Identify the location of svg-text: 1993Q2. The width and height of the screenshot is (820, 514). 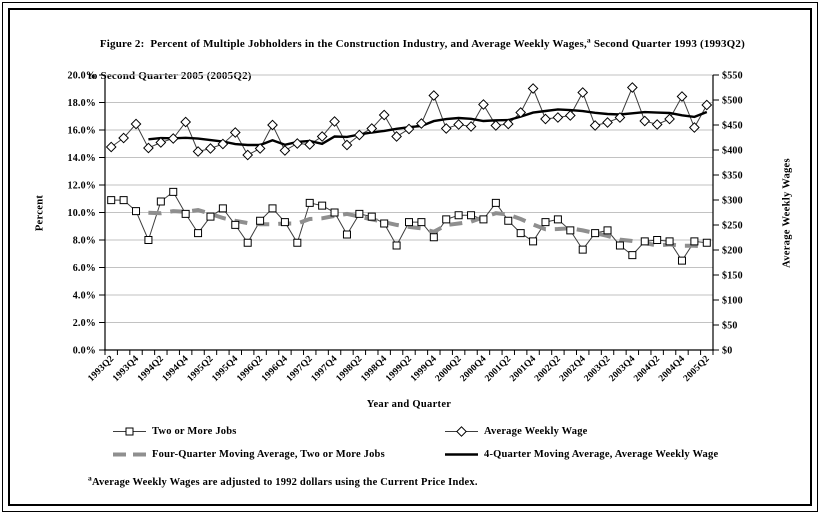
(101, 369).